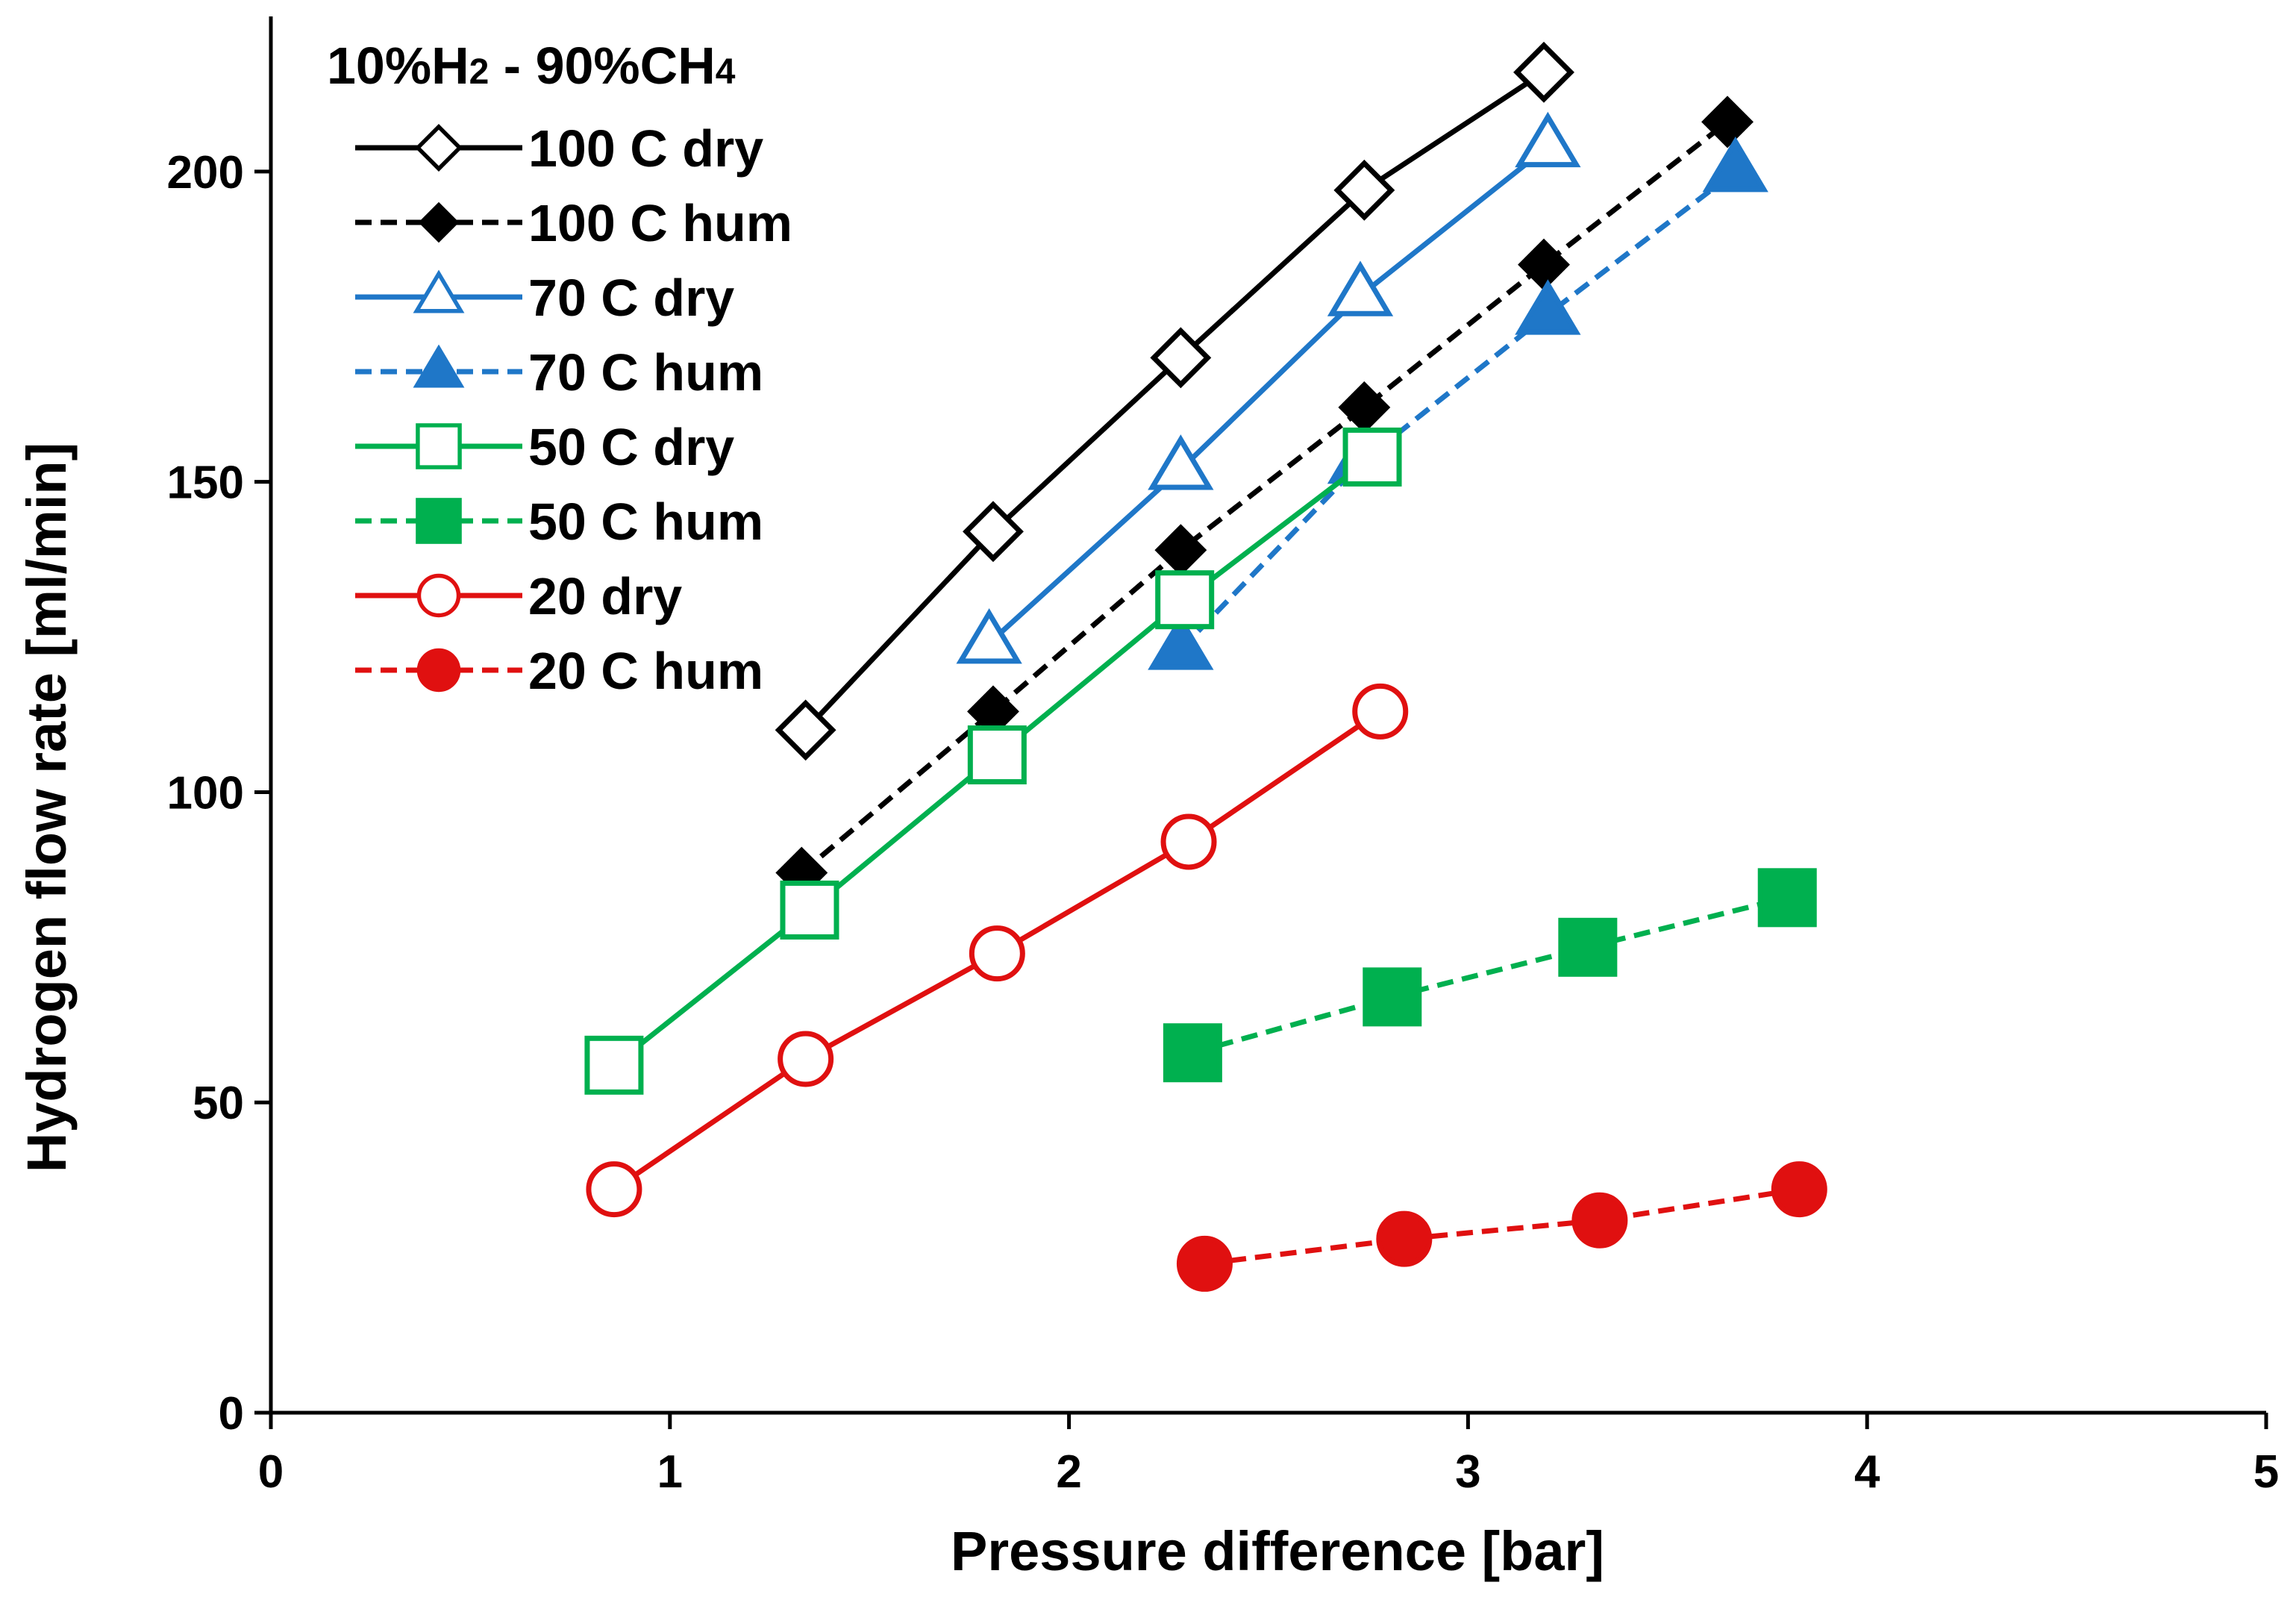  Describe the element at coordinates (398, 66) in the screenshot. I see `legend-title-part: 10%H` at that location.